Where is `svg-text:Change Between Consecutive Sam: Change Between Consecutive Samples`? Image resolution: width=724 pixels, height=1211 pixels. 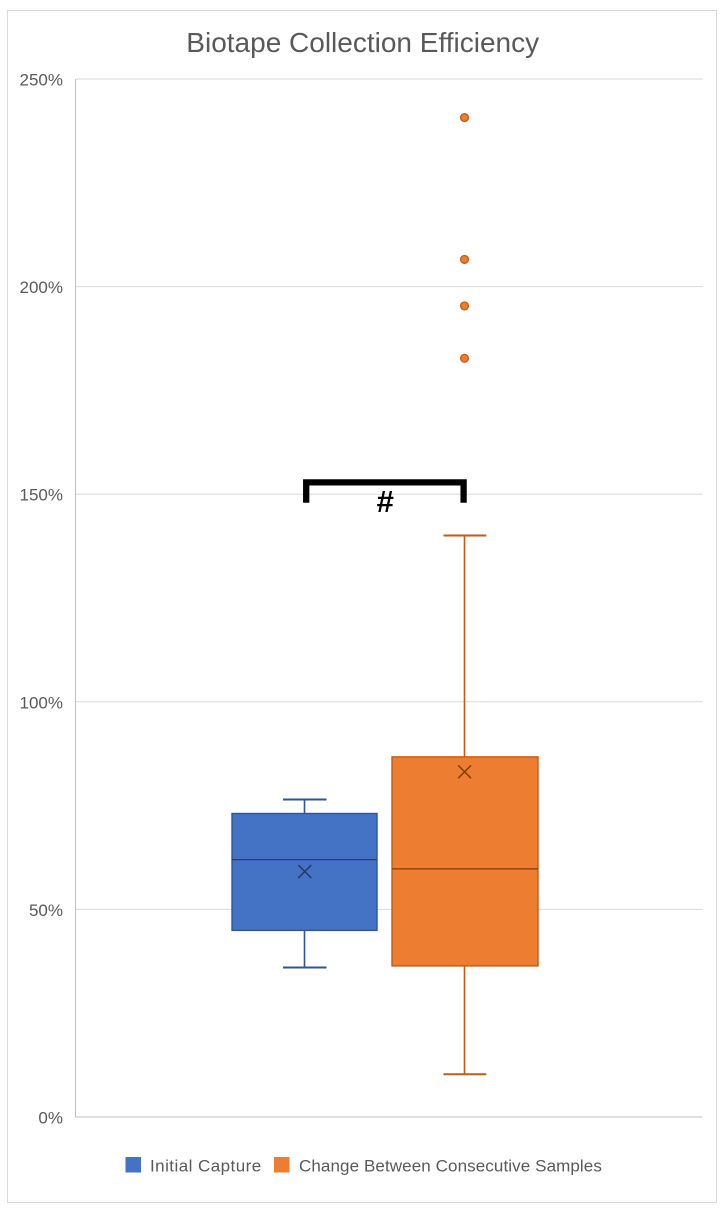 svg-text:Change Between Consecutive Sam: Change Between Consecutive Samples is located at coordinates (450, 1166).